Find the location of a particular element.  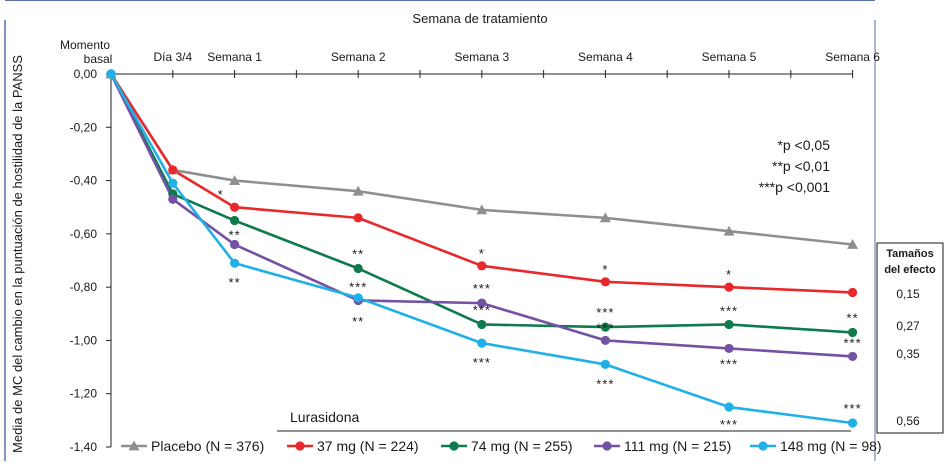

y-tick-label: -1,20 is located at coordinates (84, 394).